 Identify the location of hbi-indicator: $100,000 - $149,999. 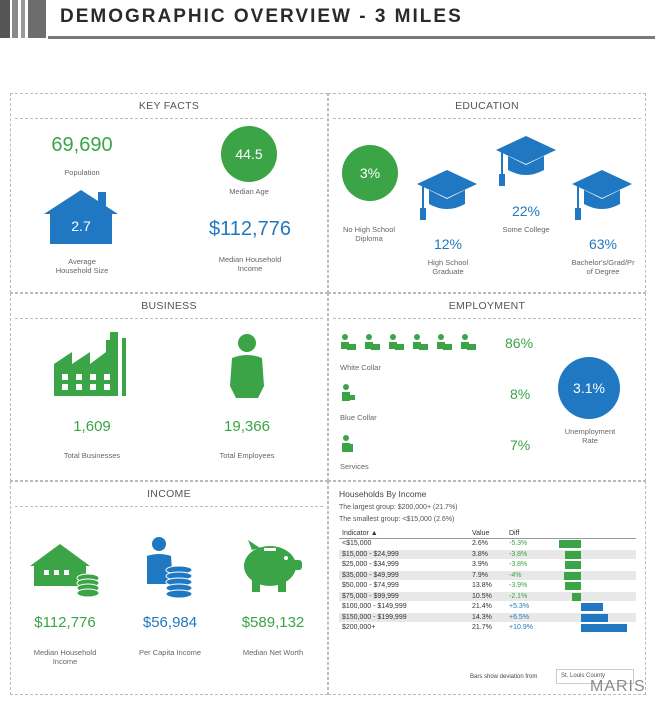
(404, 607).